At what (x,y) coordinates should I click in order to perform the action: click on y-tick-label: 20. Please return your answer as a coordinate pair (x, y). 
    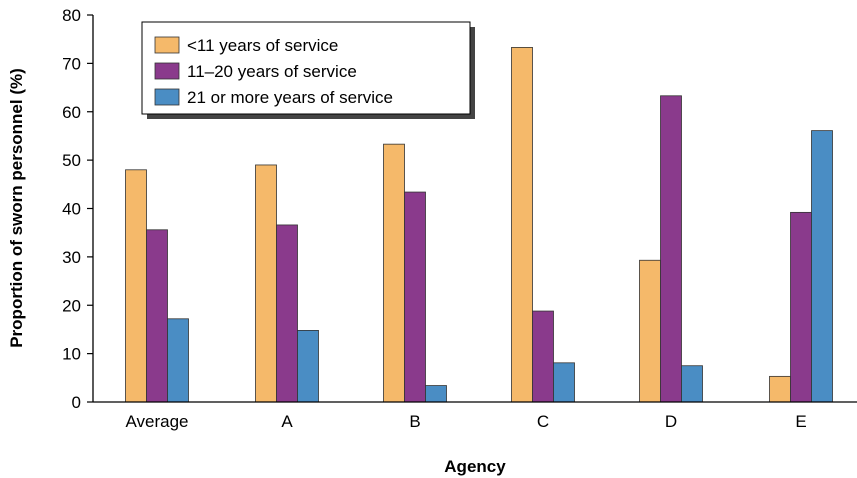
    Looking at the image, I should click on (71, 305).